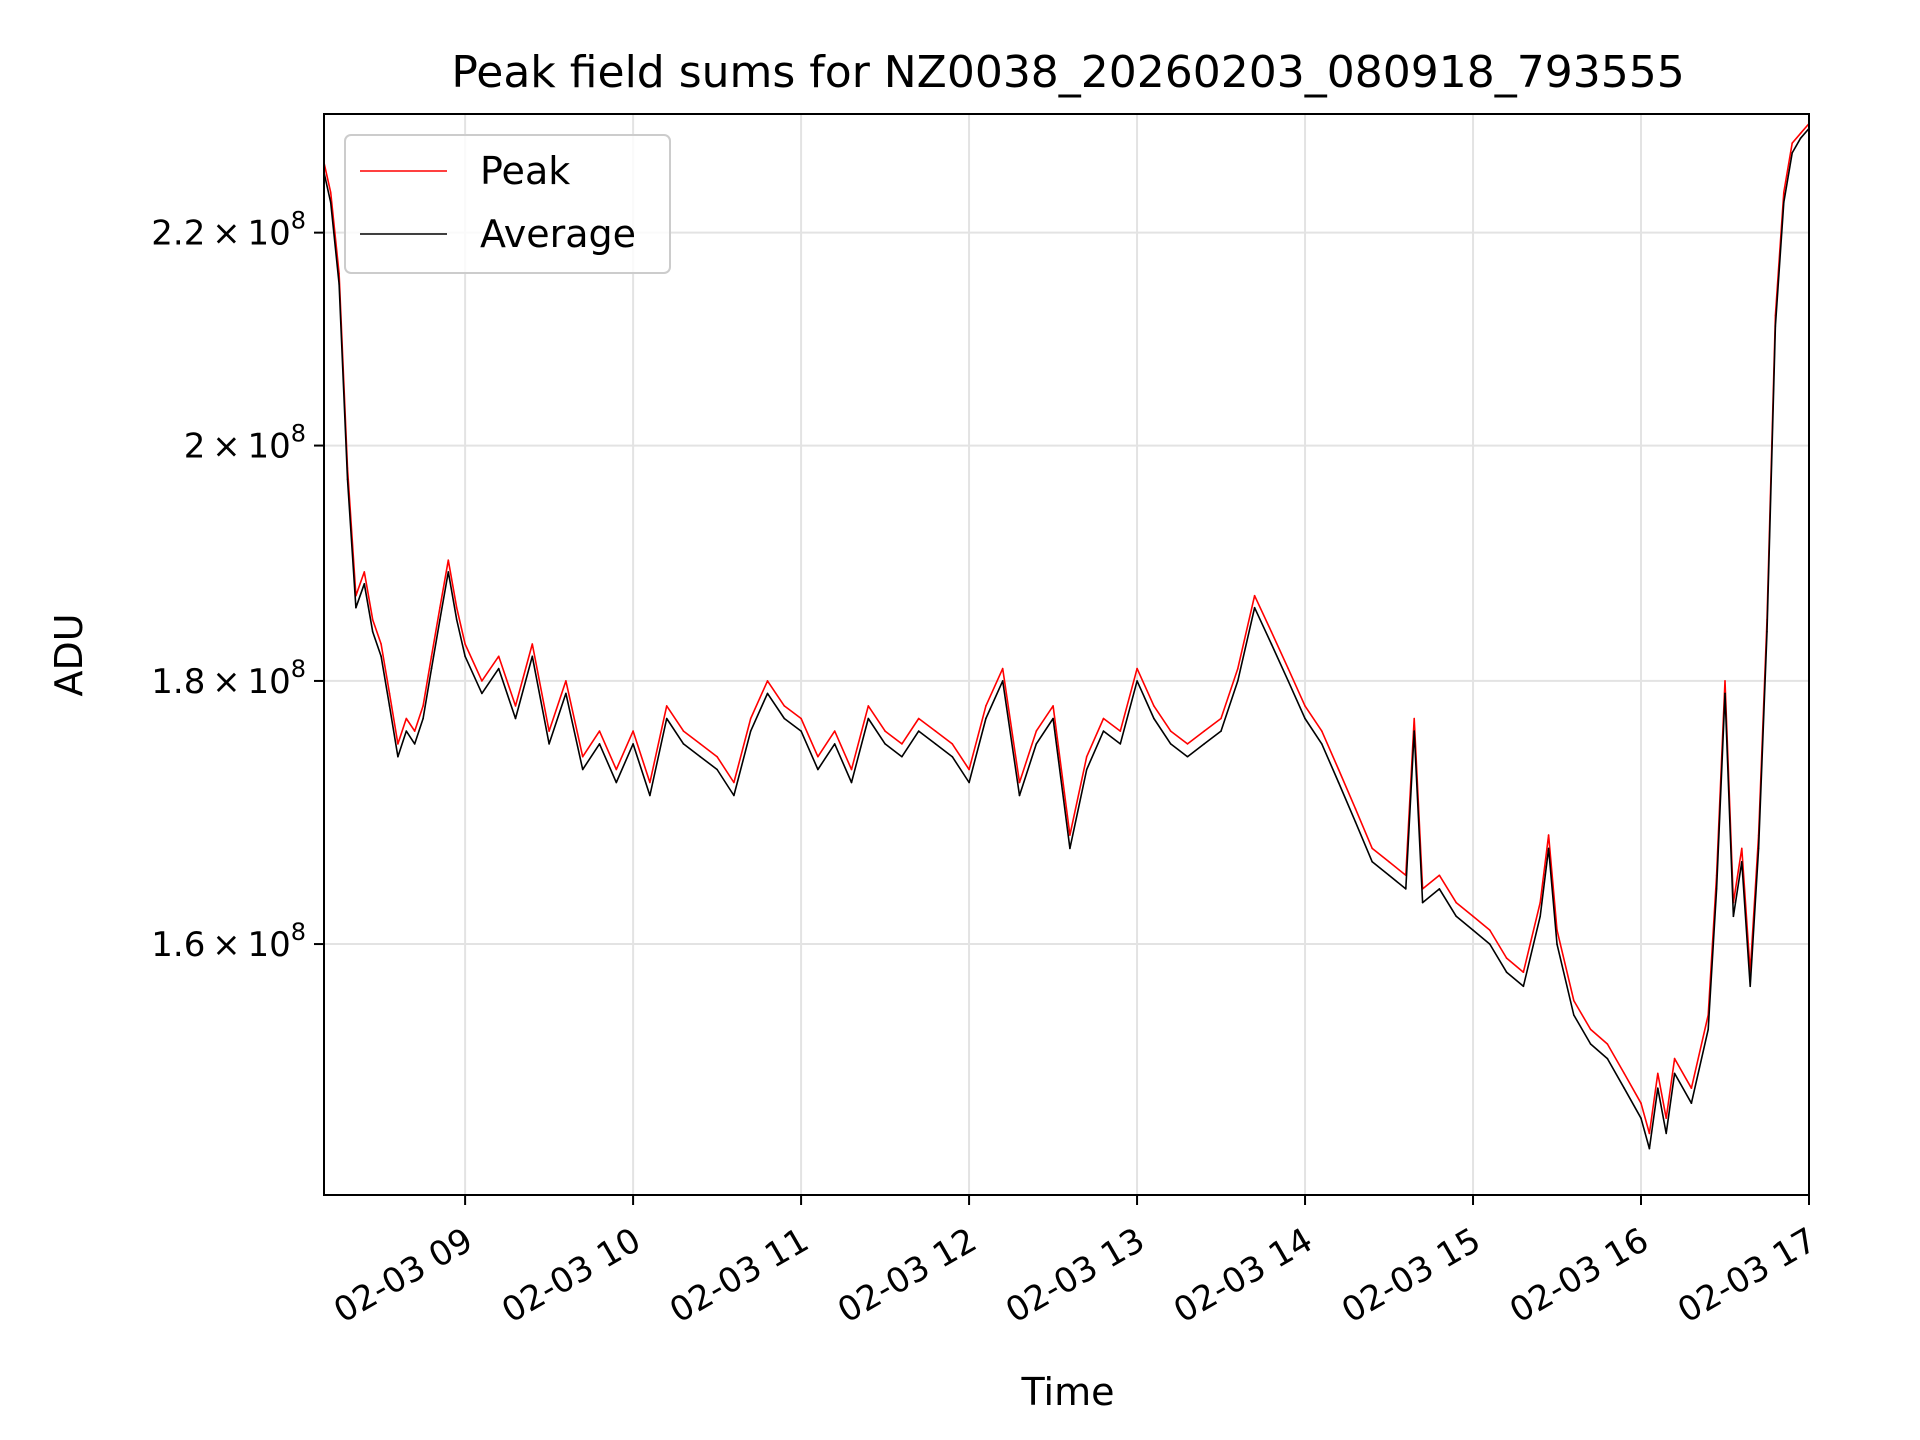  I want to click on legend: Peak Average, so click(507, 204).